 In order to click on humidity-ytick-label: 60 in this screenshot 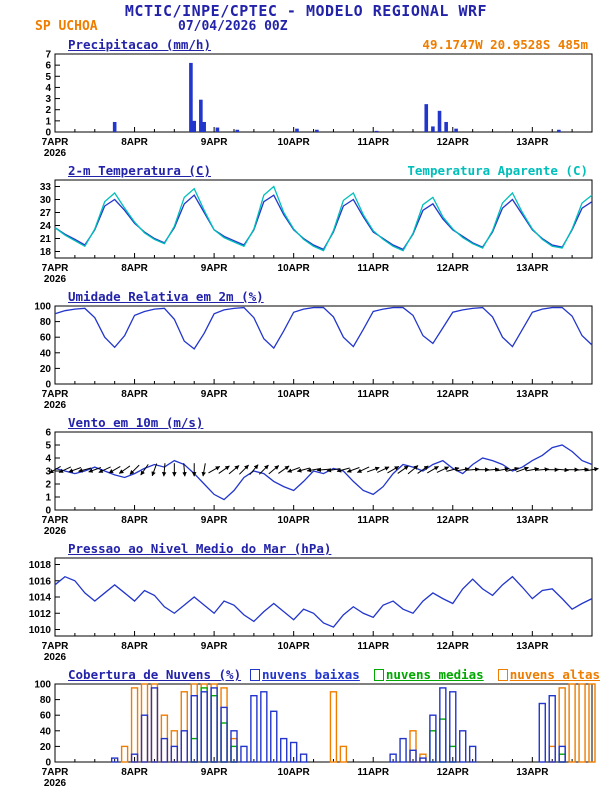, I will do `click(46, 338)`.